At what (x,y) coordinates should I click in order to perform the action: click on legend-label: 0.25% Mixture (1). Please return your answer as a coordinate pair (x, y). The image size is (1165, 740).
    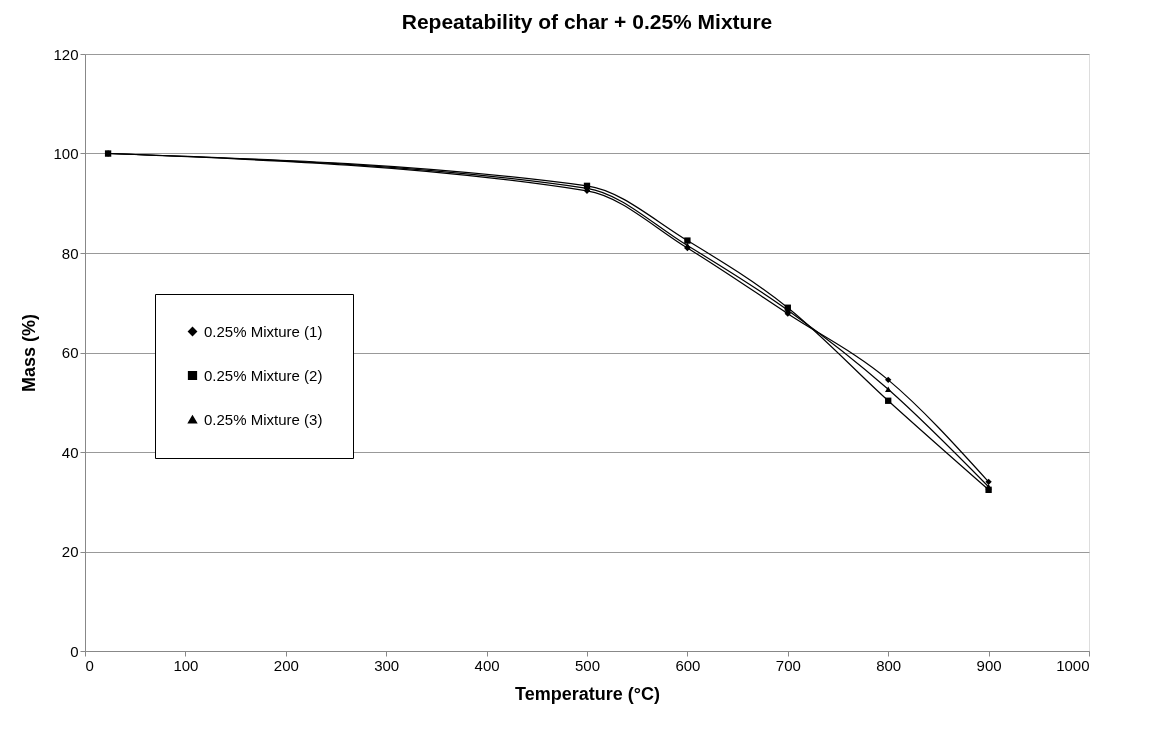
    Looking at the image, I should click on (263, 331).